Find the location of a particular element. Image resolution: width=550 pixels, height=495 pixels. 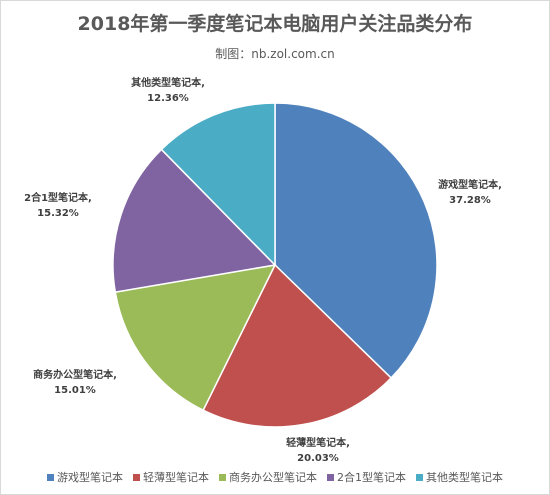

legend-item: 商务办公型笔记本 is located at coordinates (268, 477).